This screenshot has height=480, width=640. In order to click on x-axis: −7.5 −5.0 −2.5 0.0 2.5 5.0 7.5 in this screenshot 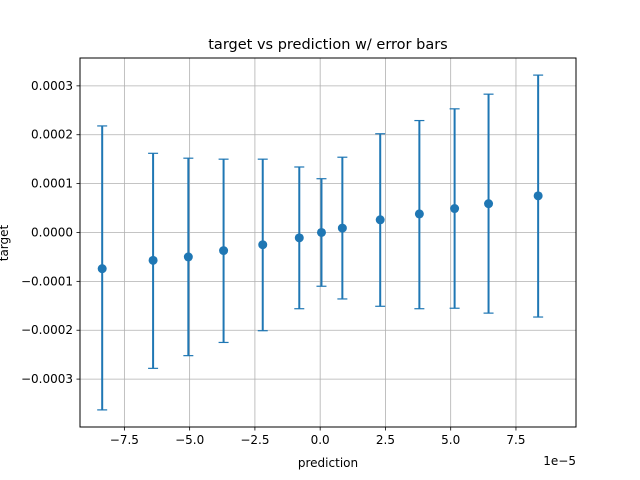, I will do `click(318, 437)`.